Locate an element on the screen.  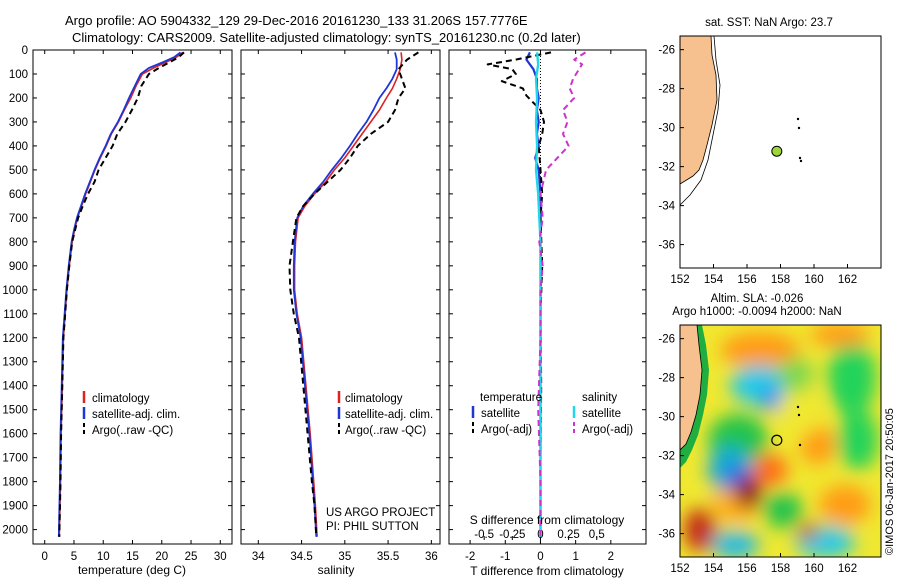
salinity-difference-label: S difference from climatology is located at coordinates (547, 520).